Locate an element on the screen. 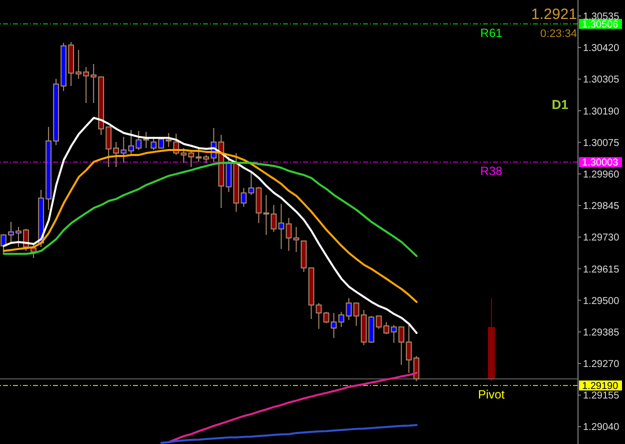  y-tick-label: 1.29155 is located at coordinates (601, 396).